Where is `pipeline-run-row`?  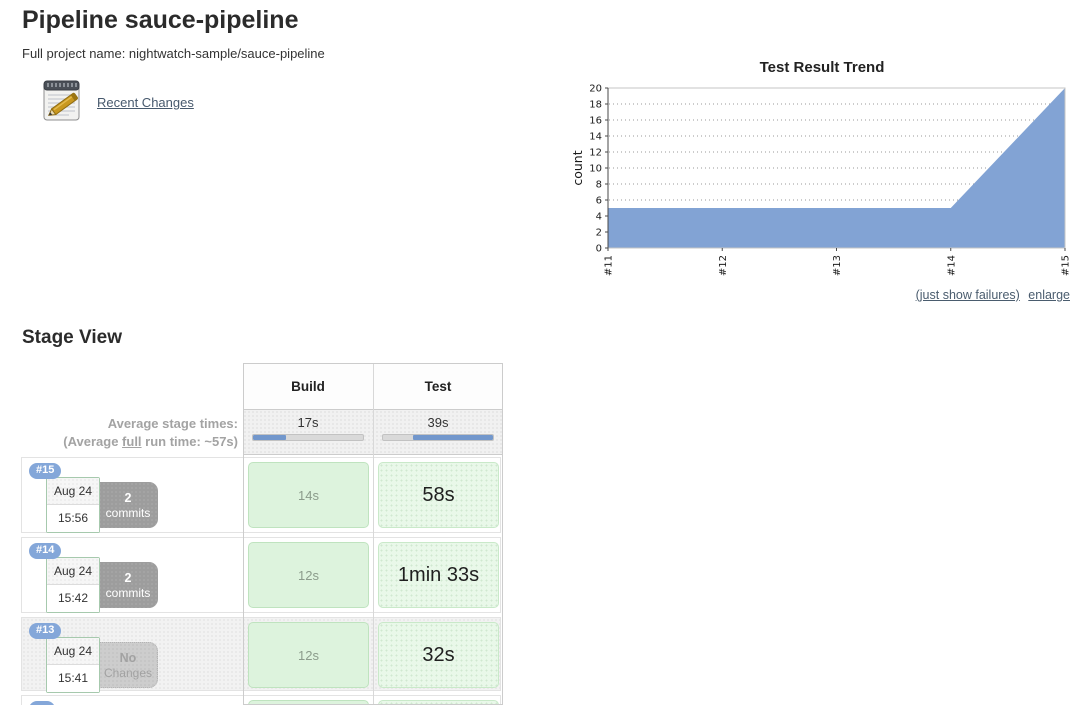
pipeline-run-row is located at coordinates (261, 700).